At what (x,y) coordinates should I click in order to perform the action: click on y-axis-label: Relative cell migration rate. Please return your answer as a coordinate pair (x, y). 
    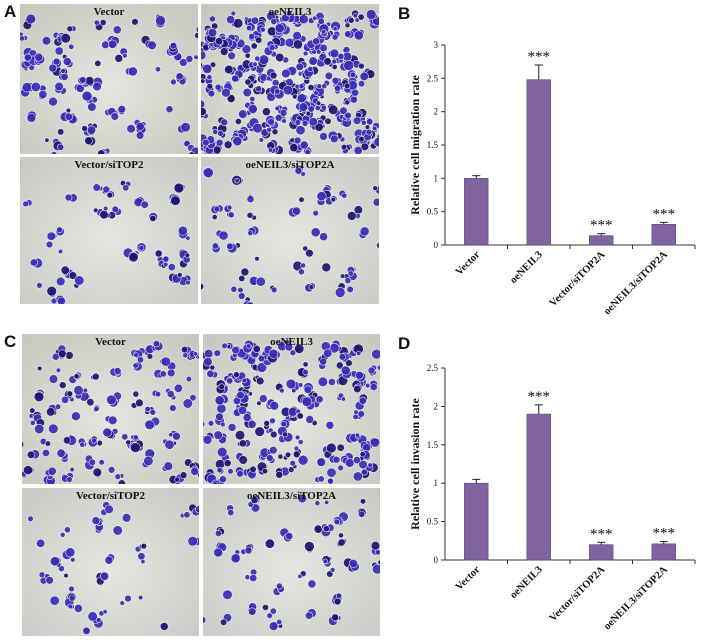
    Looking at the image, I should click on (415, 145).